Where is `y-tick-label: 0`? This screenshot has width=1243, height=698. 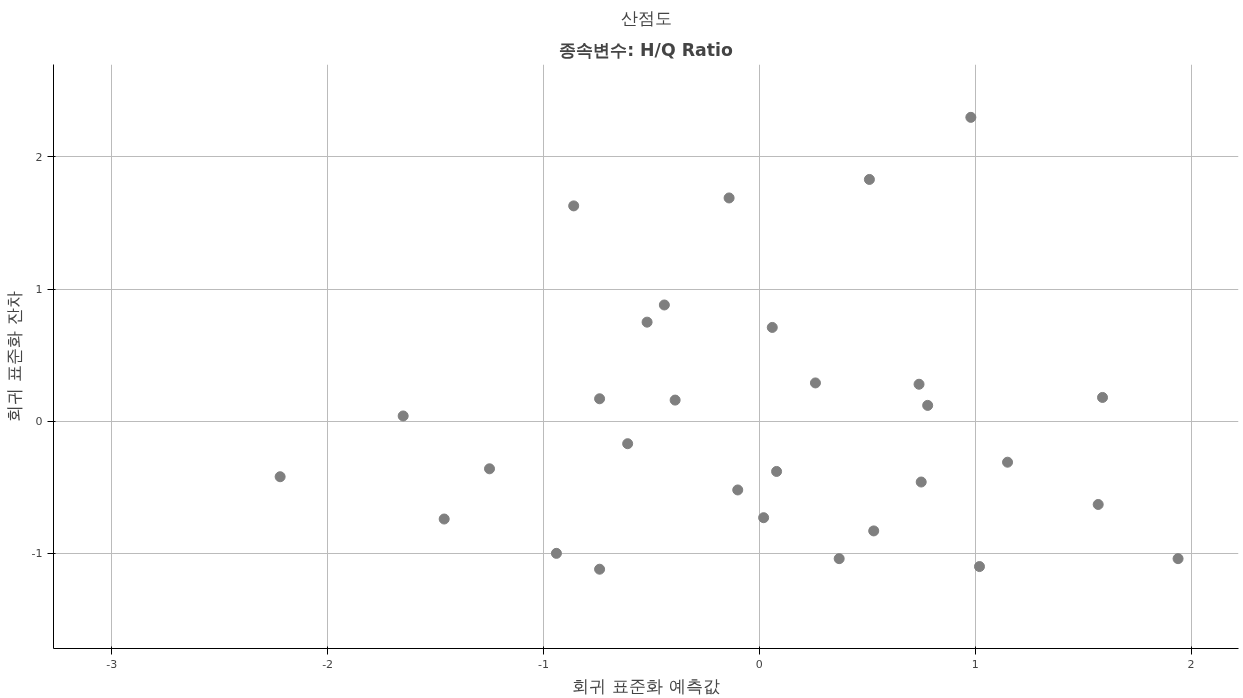 y-tick-label: 0 is located at coordinates (39, 422).